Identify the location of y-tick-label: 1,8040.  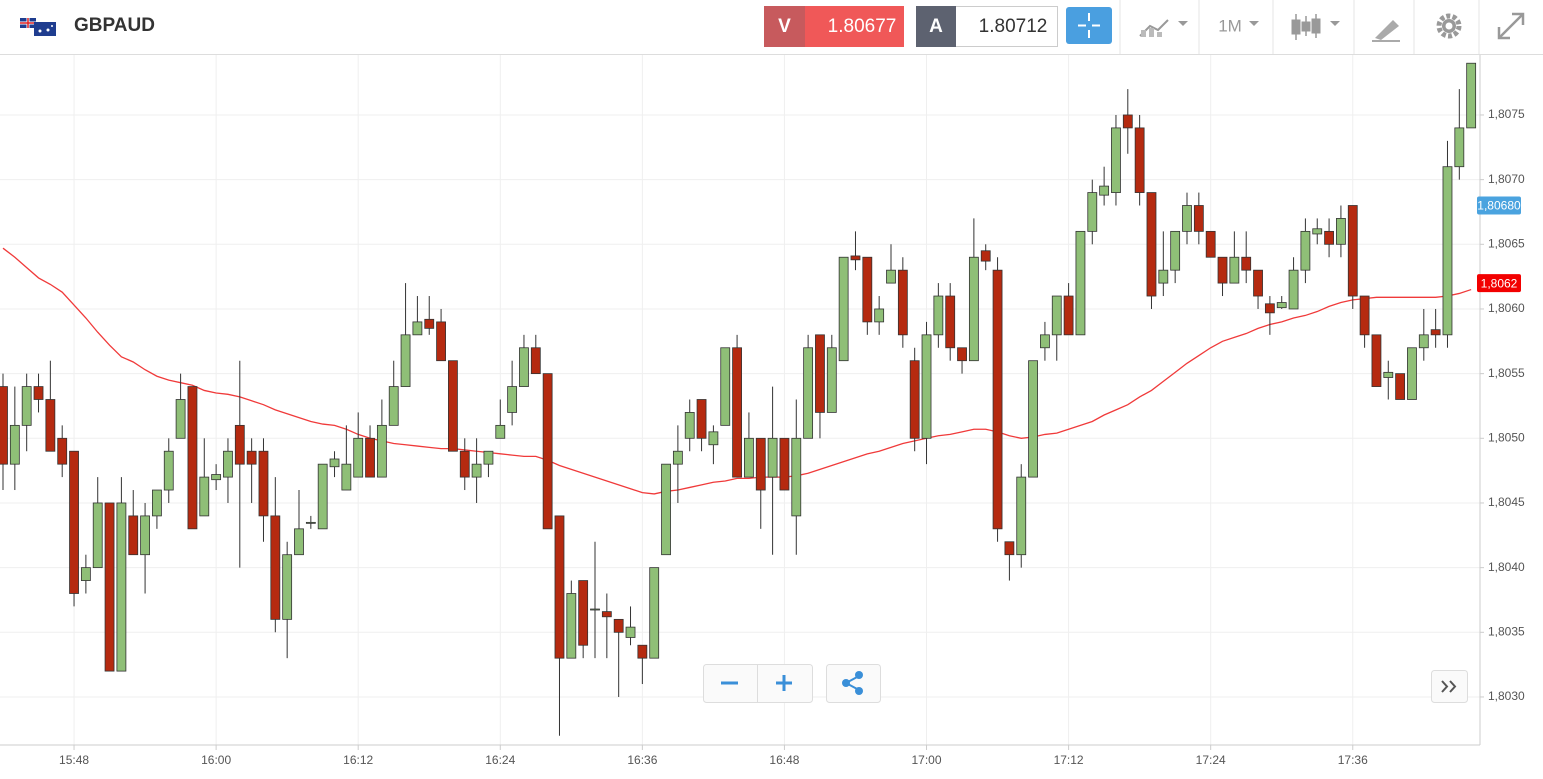
(1506, 567).